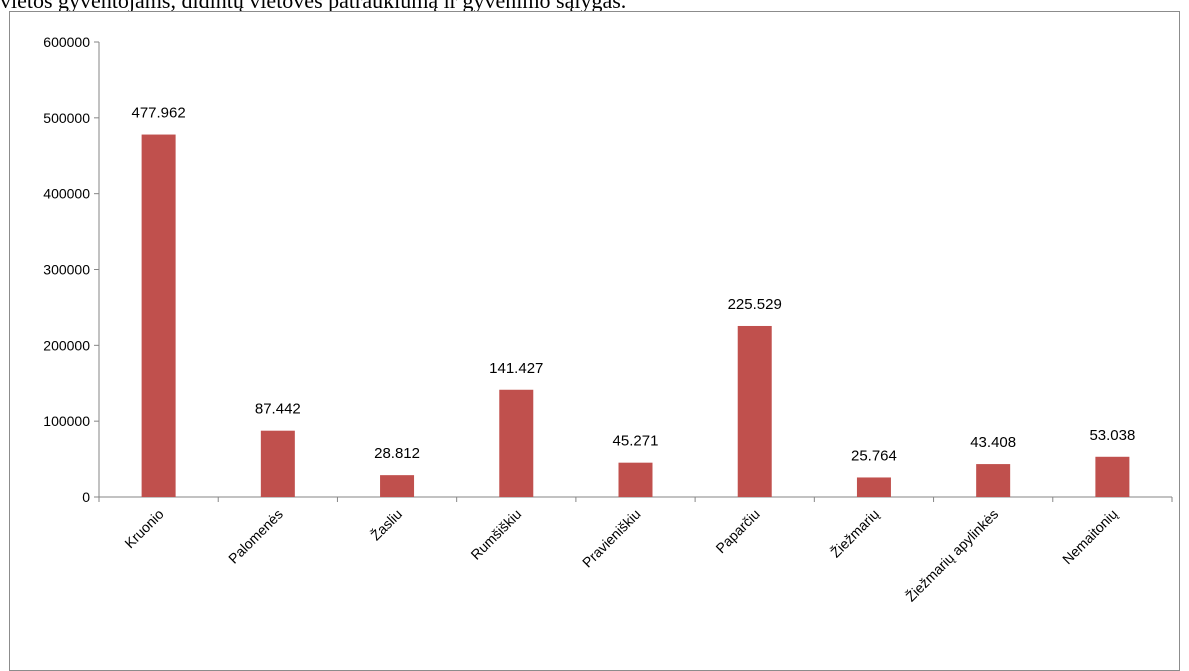 Image resolution: width=1189 pixels, height=671 pixels. I want to click on x-category-label: Palomenės, so click(255, 536).